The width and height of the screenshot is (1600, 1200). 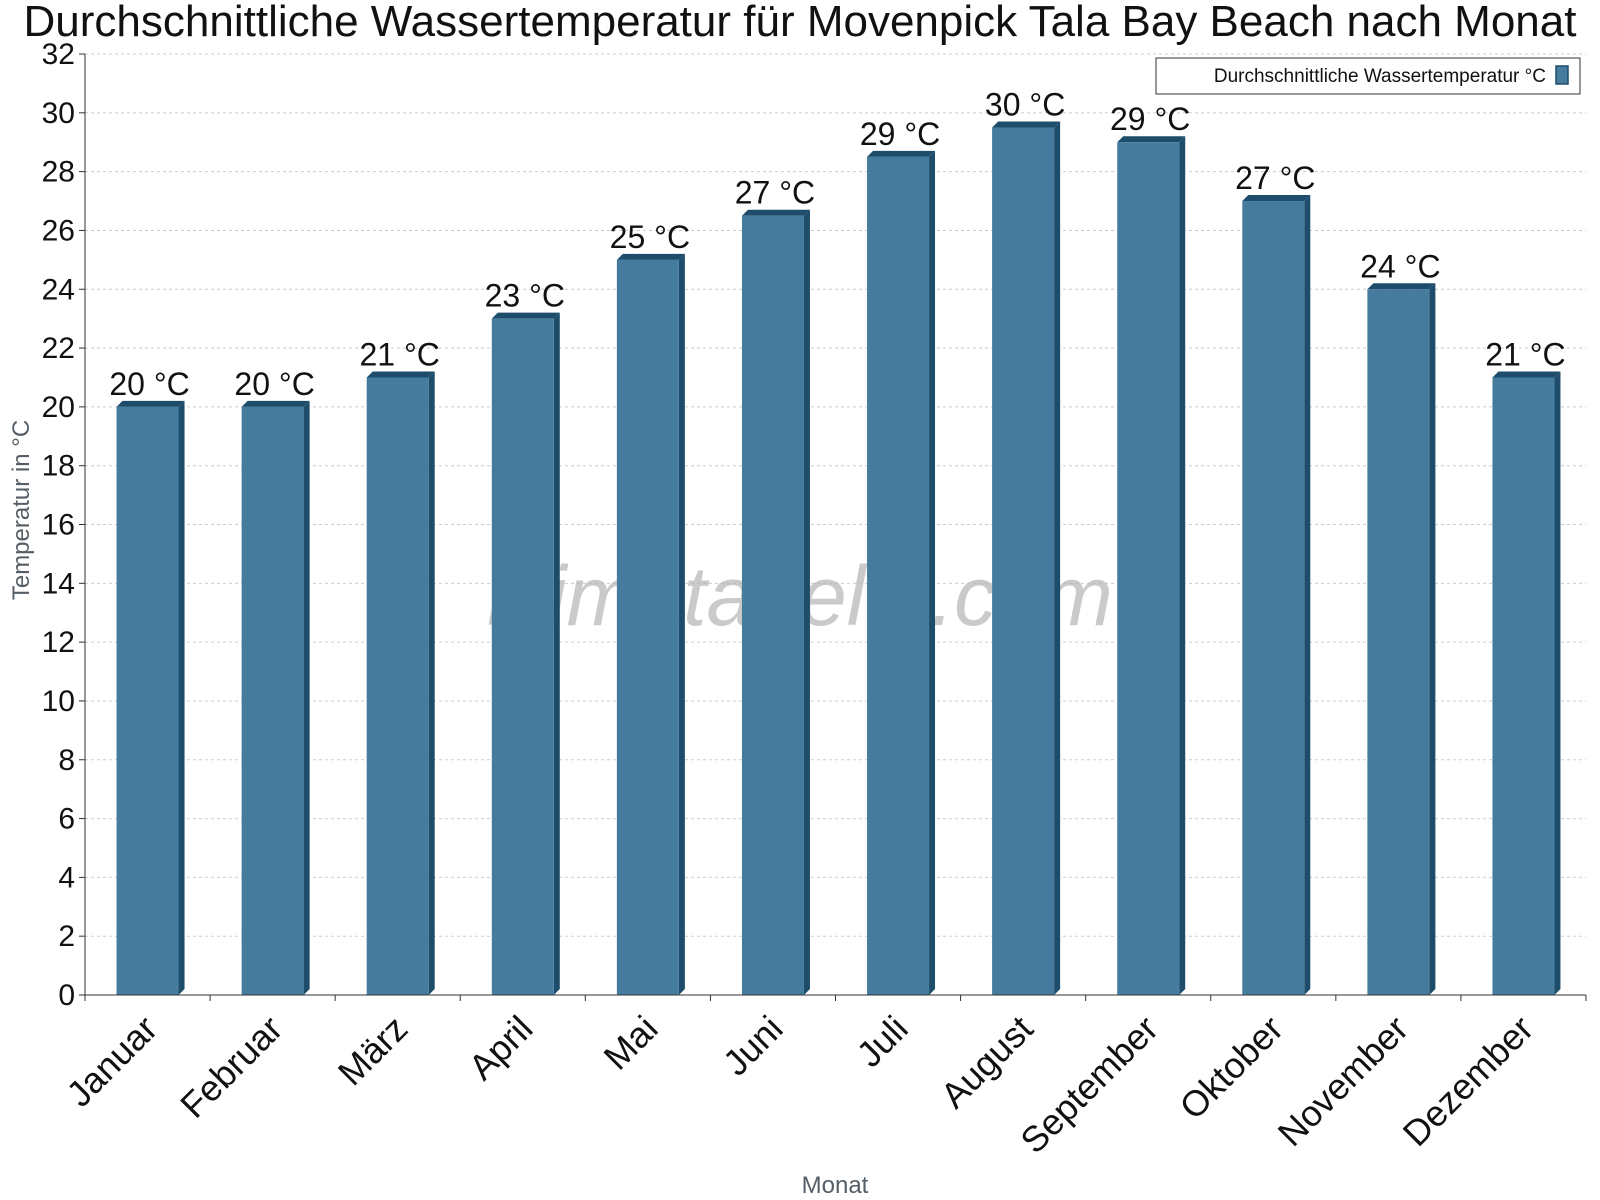 I want to click on bar-januar: 20 °C, so click(x=149, y=680).